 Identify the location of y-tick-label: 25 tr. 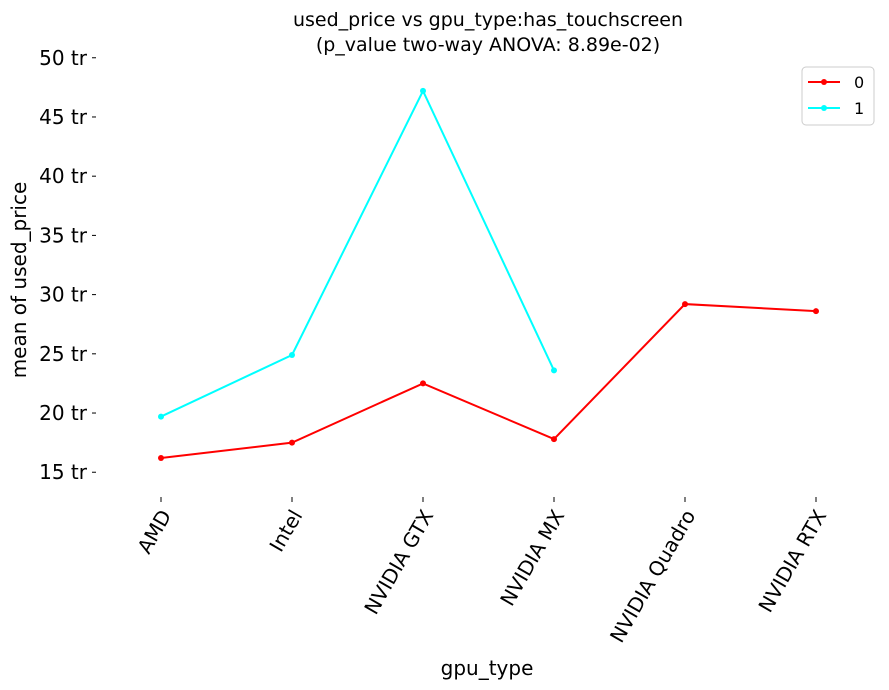
(63, 354).